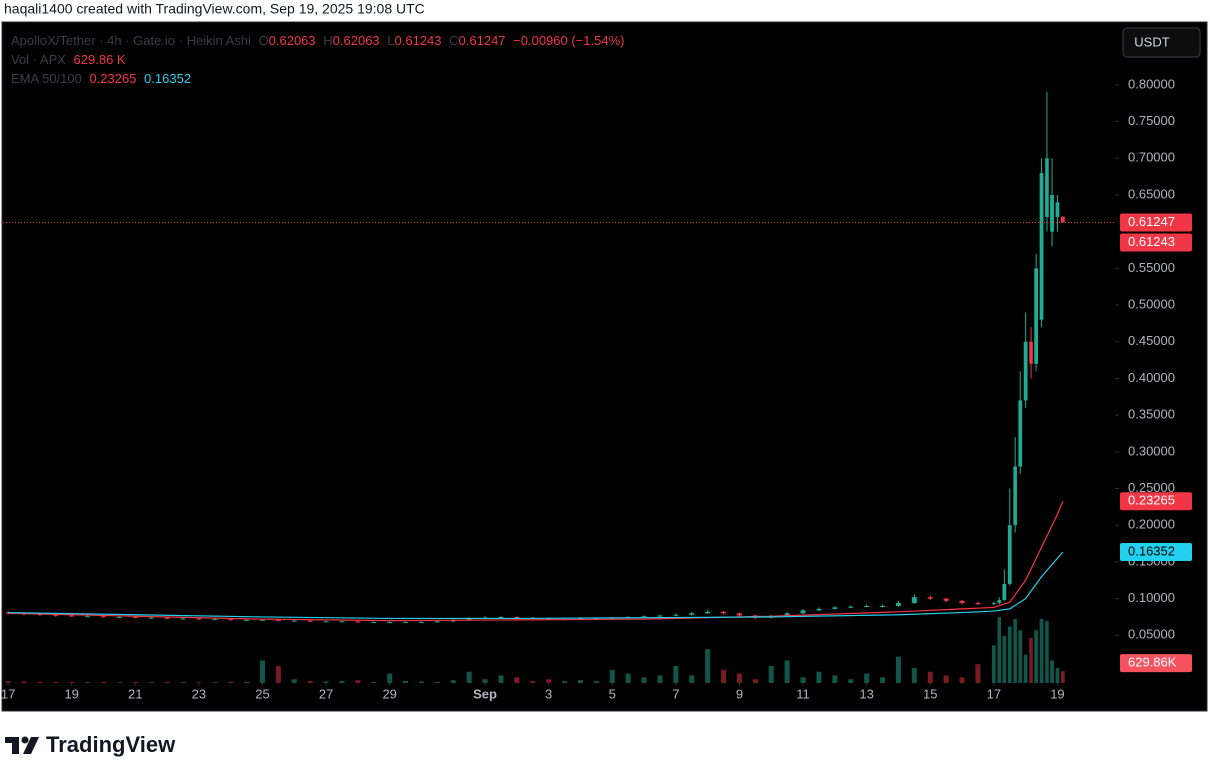  What do you see at coordinates (1151, 414) in the screenshot?
I see `y-tick-label: 0.35000` at bounding box center [1151, 414].